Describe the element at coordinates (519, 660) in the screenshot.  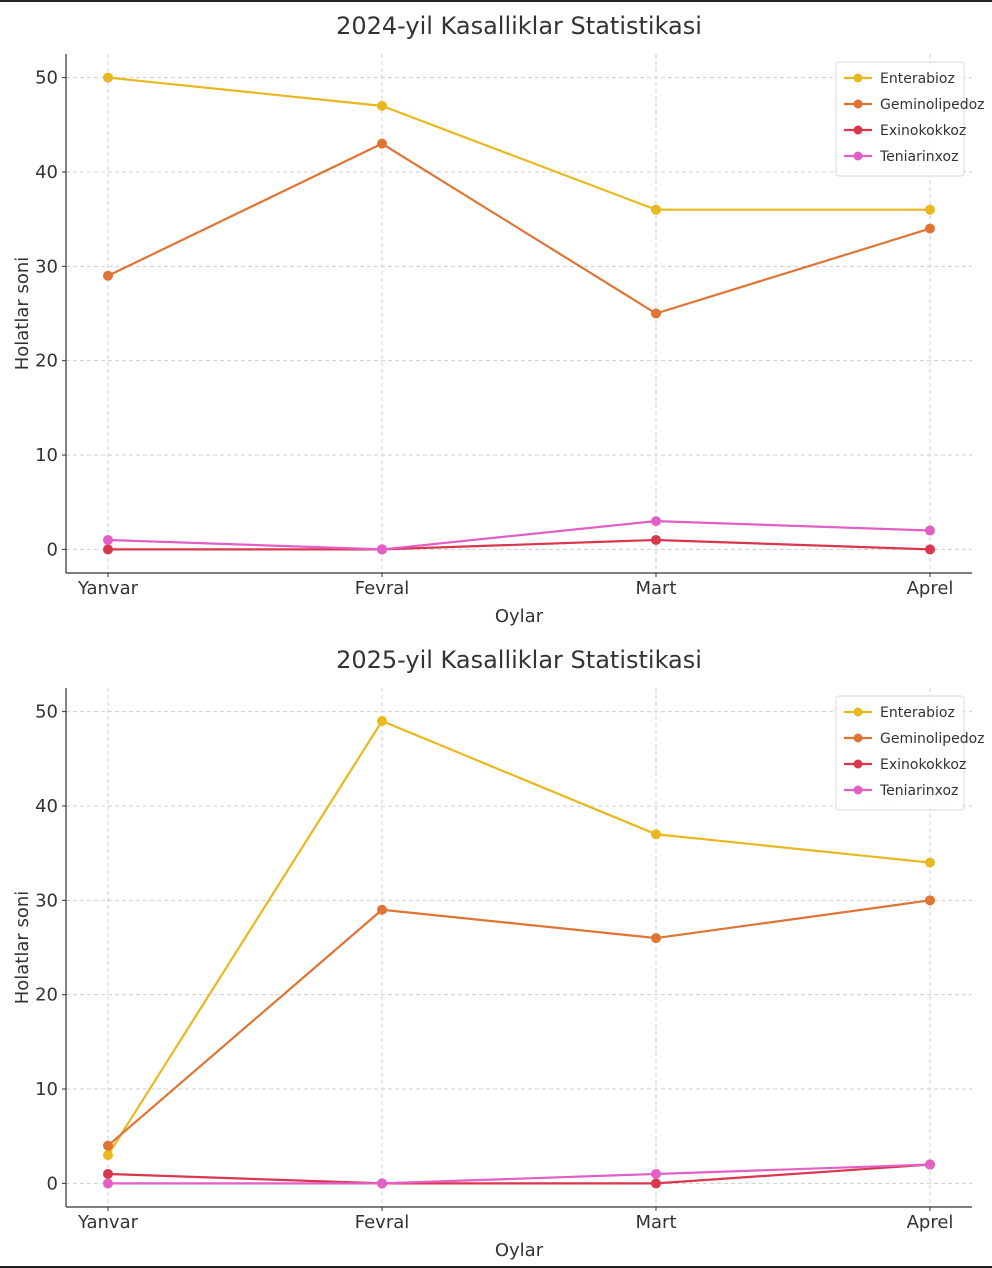
I see `chart-title: 2025-yil Kasalliklar Statistikasi` at that location.